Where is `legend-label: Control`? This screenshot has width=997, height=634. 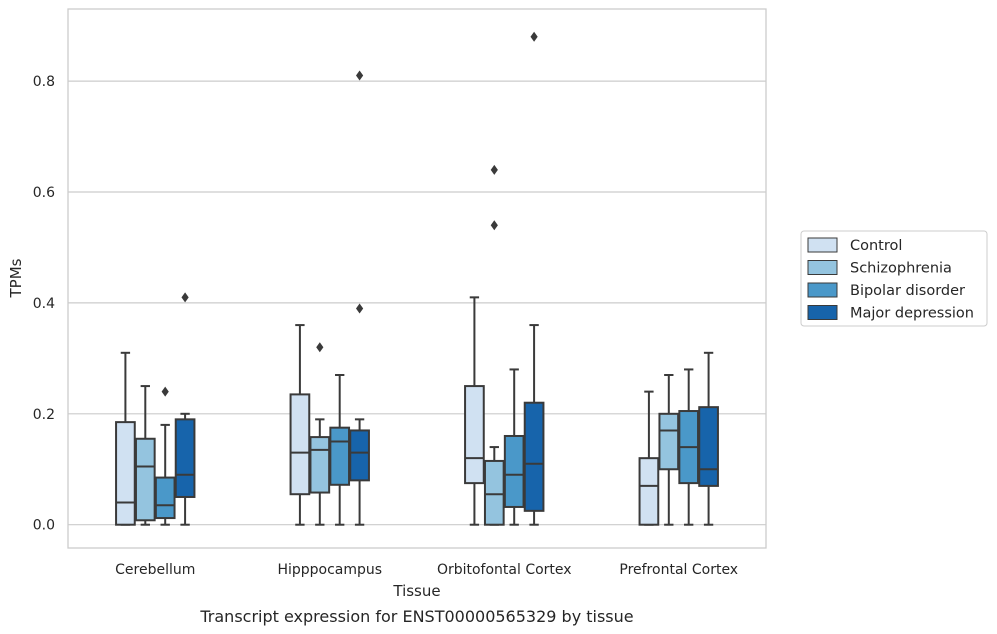 legend-label: Control is located at coordinates (876, 246).